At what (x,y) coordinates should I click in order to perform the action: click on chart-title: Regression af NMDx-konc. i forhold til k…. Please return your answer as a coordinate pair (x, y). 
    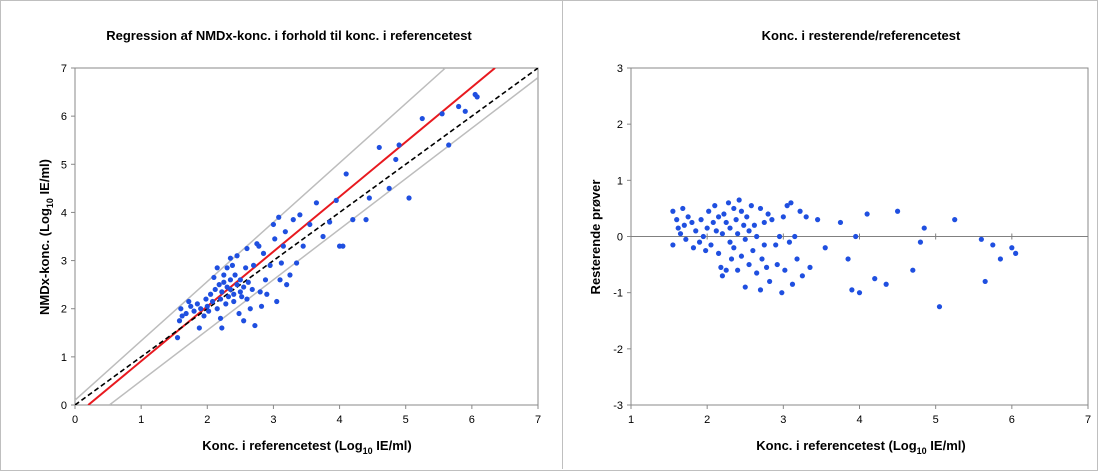
    Looking at the image, I should click on (289, 35).